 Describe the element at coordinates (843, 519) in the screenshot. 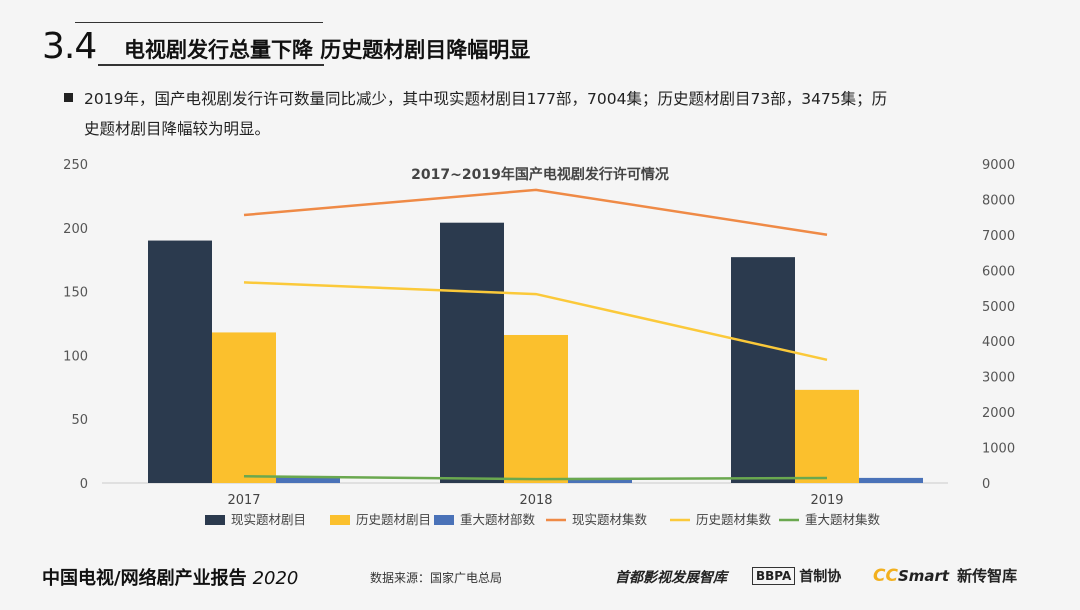

I see `legend-label: 重大题材集数` at that location.